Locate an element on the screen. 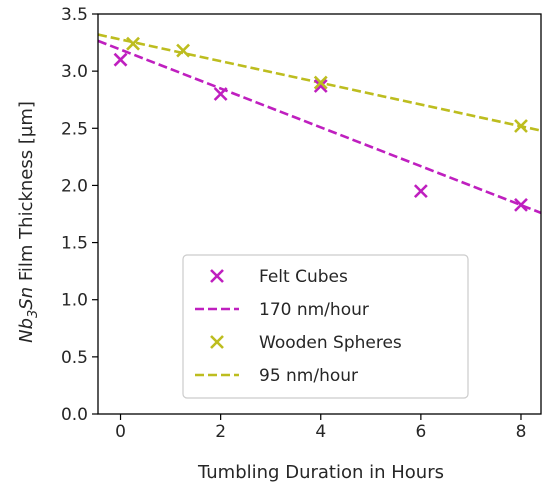  legend-entry-label: 95 nm/hour is located at coordinates (308, 376).